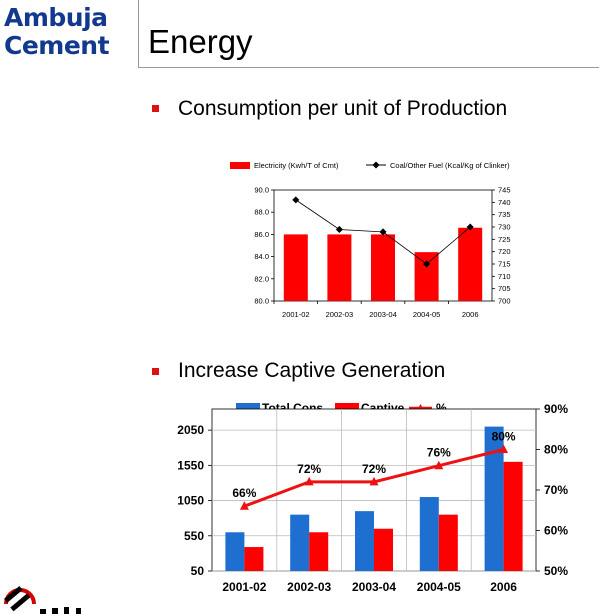 Image resolution: width=599 pixels, height=614 pixels. Describe the element at coordinates (194, 536) in the screenshot. I see `chart2-left-tick-label: 550` at that location.